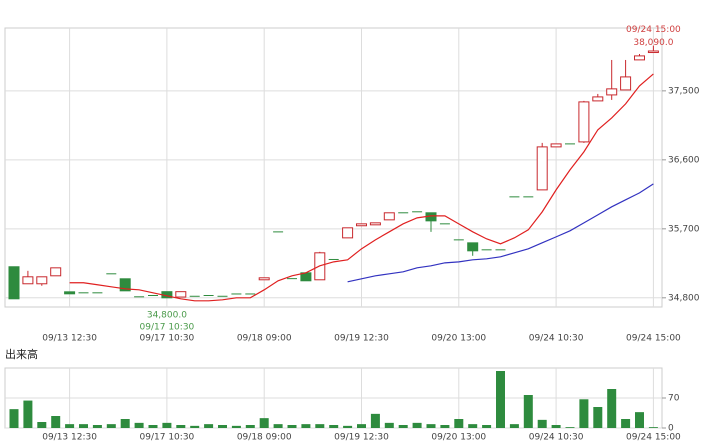  What do you see at coordinates (684, 229) in the screenshot?
I see `y-tick-label: 35,700` at bounding box center [684, 229].